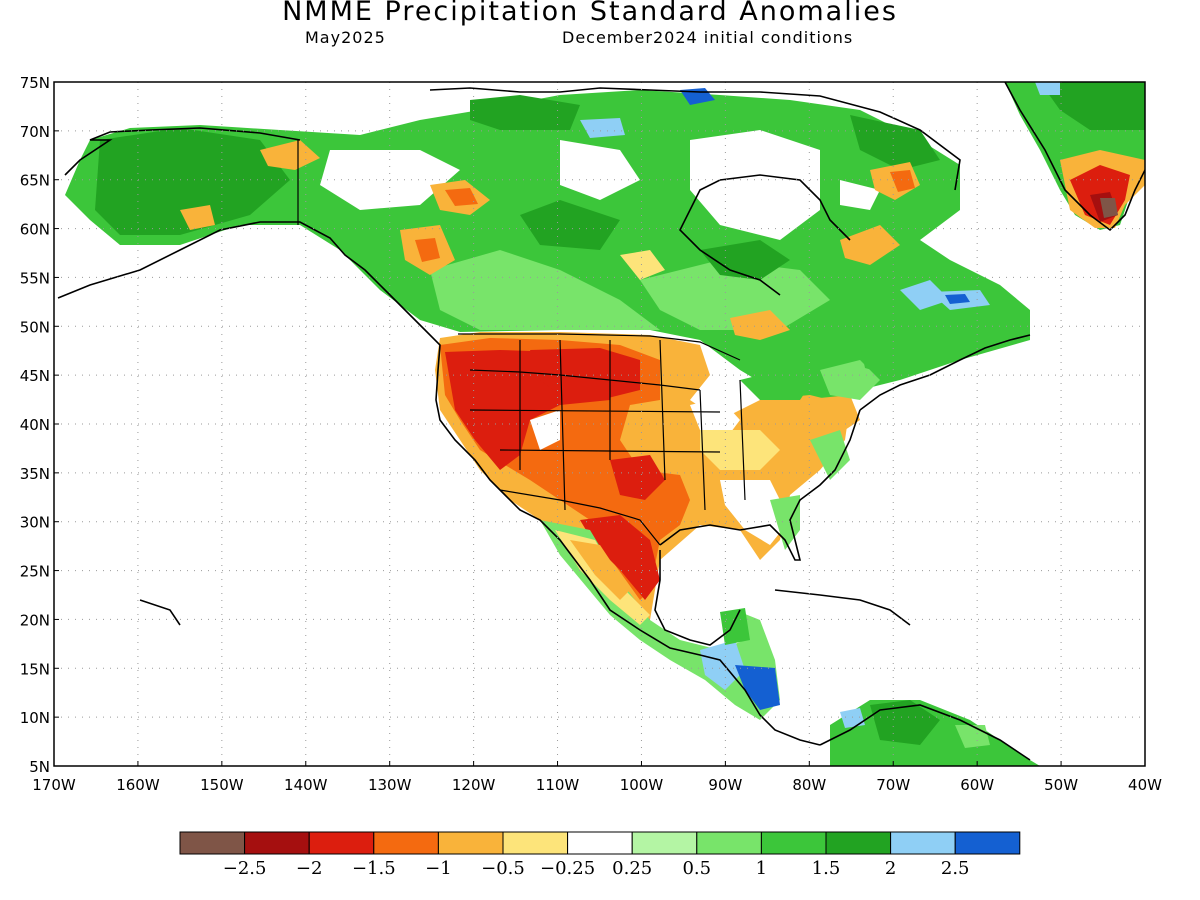 This screenshot has width=1200, height=900. I want to click on colorbar-label: −1, so click(438, 868).